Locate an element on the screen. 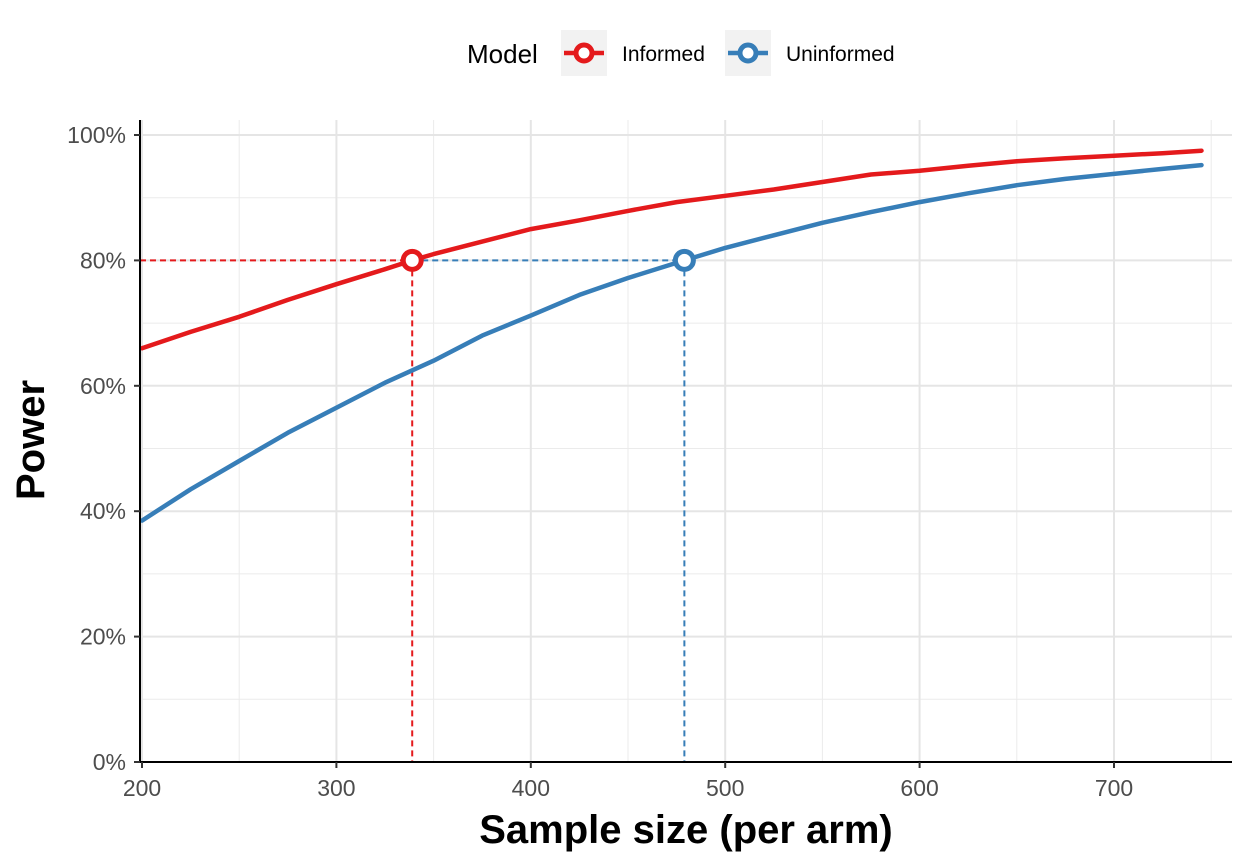 The width and height of the screenshot is (1248, 864). legend-key-point-informed is located at coordinates (584, 53).